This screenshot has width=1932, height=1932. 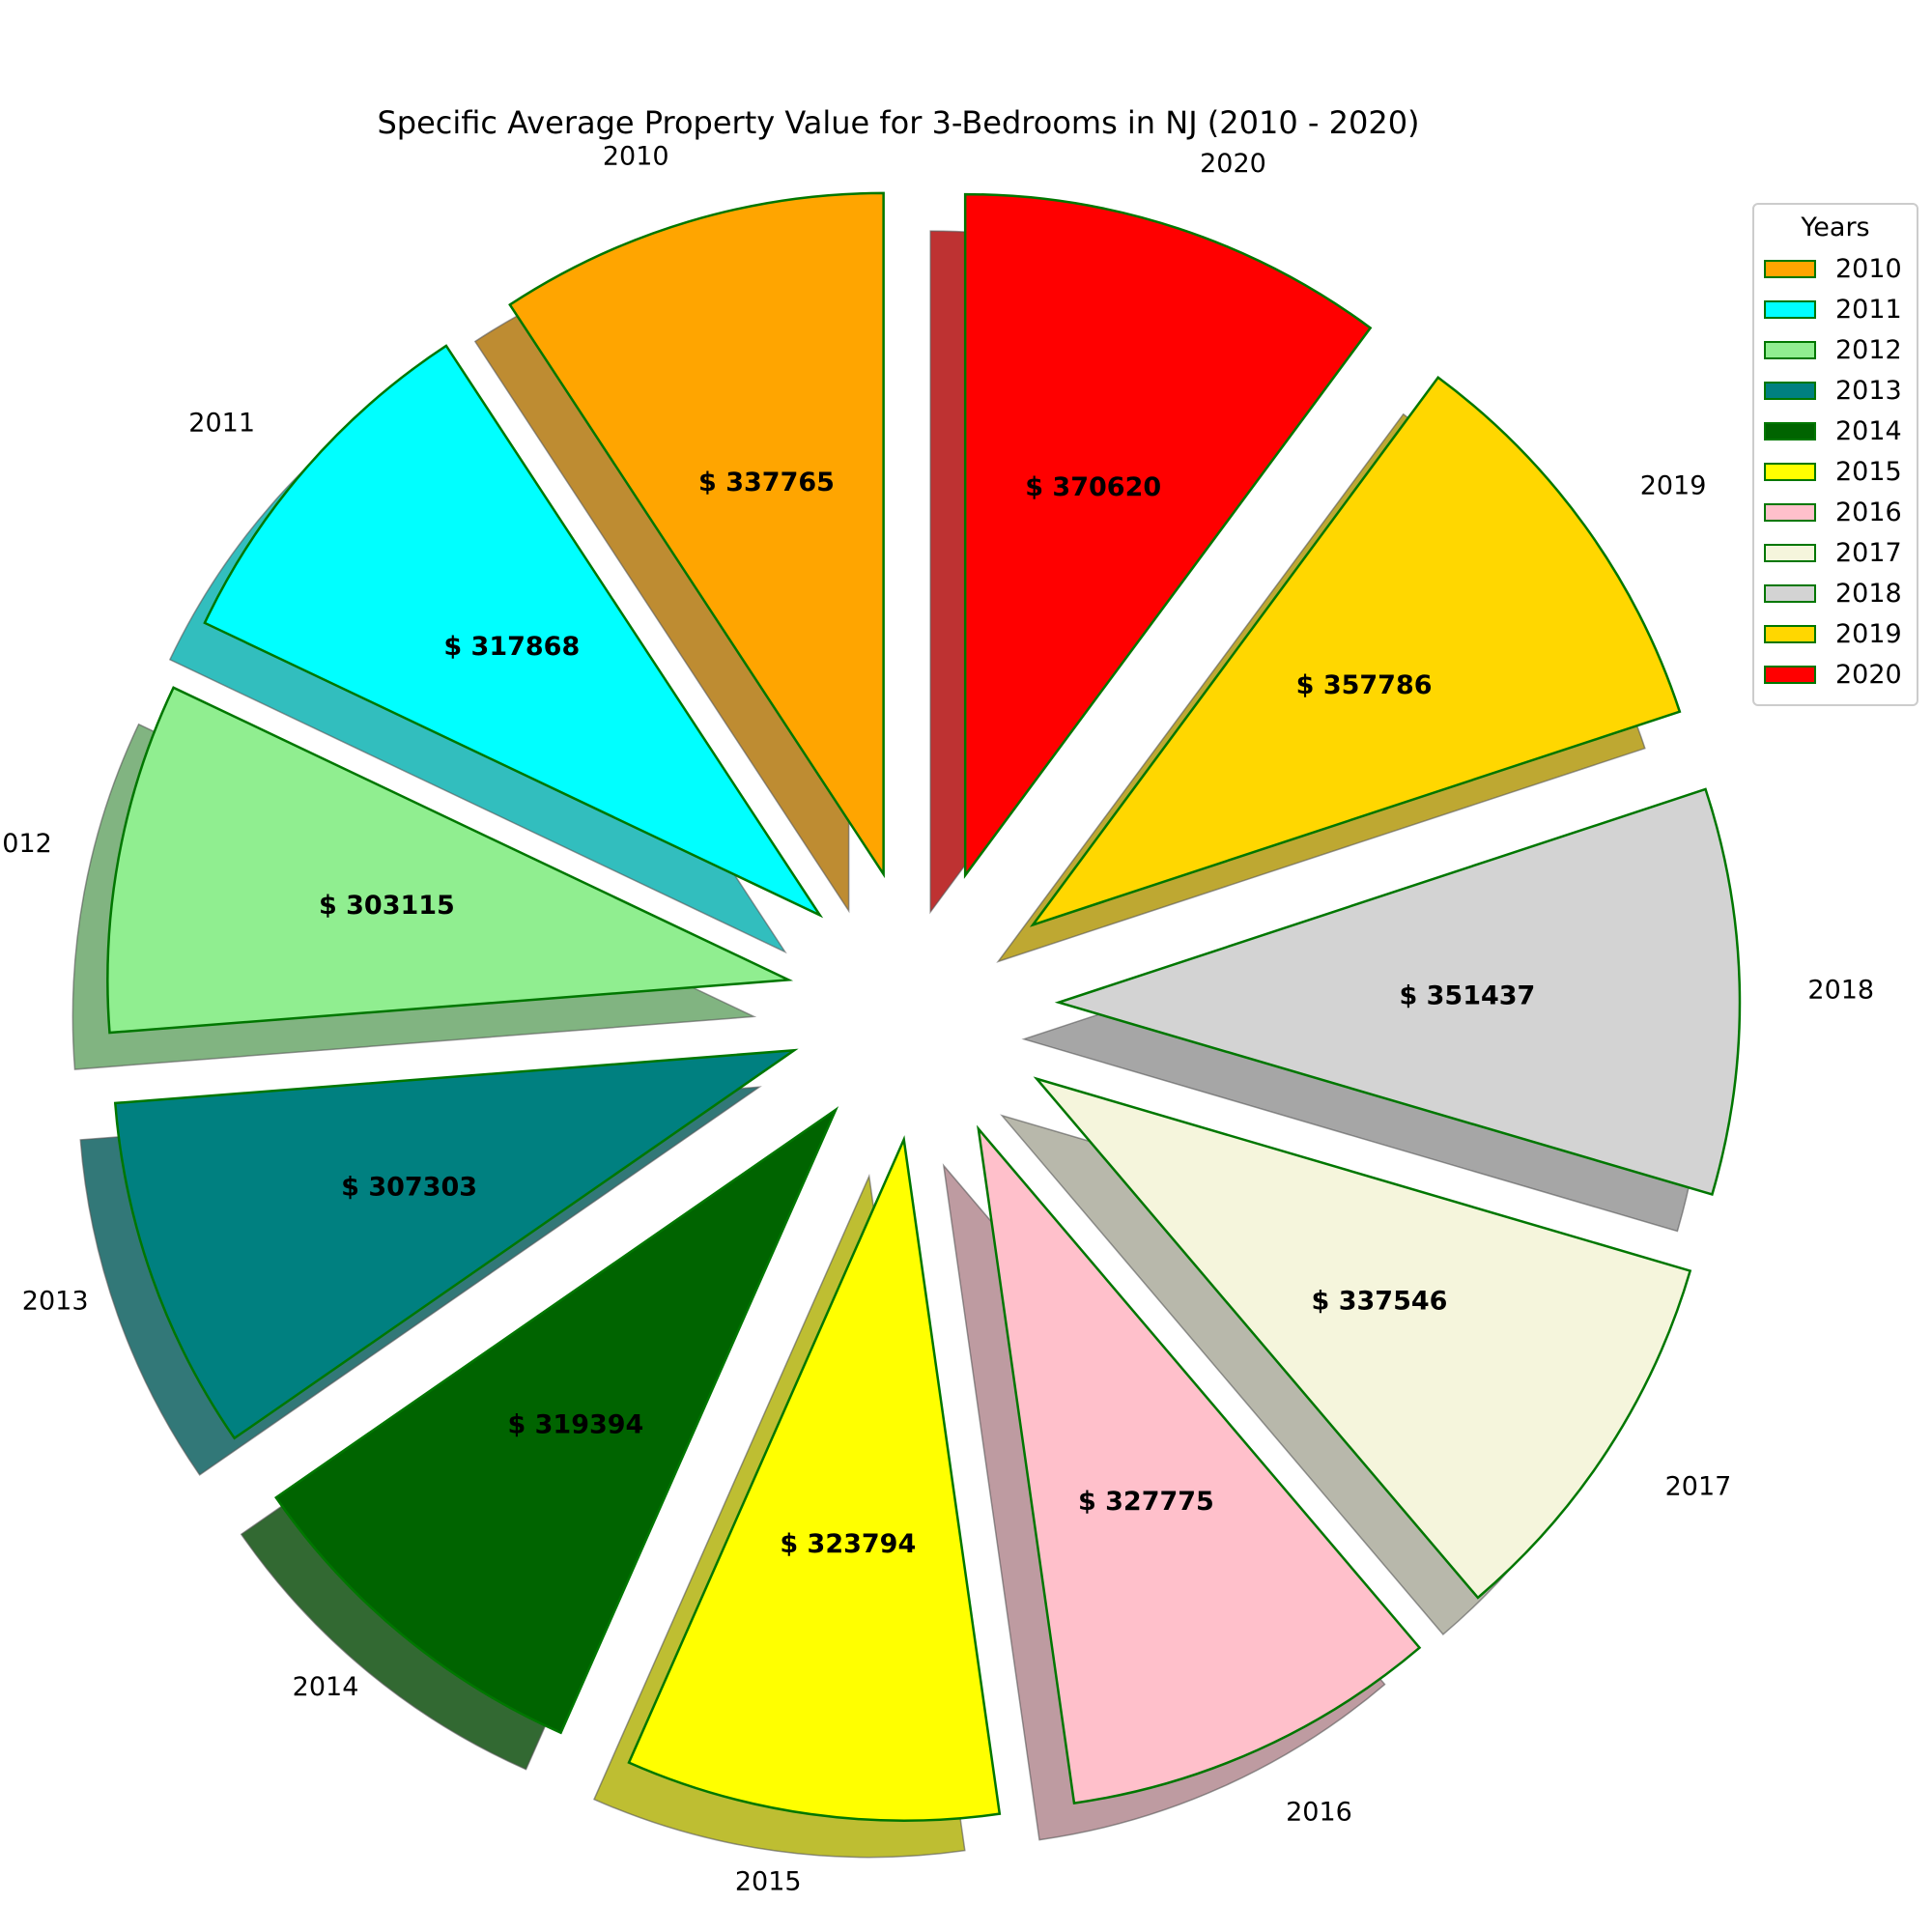 What do you see at coordinates (1790, 512) in the screenshot?
I see `legend-swatch-2016` at bounding box center [1790, 512].